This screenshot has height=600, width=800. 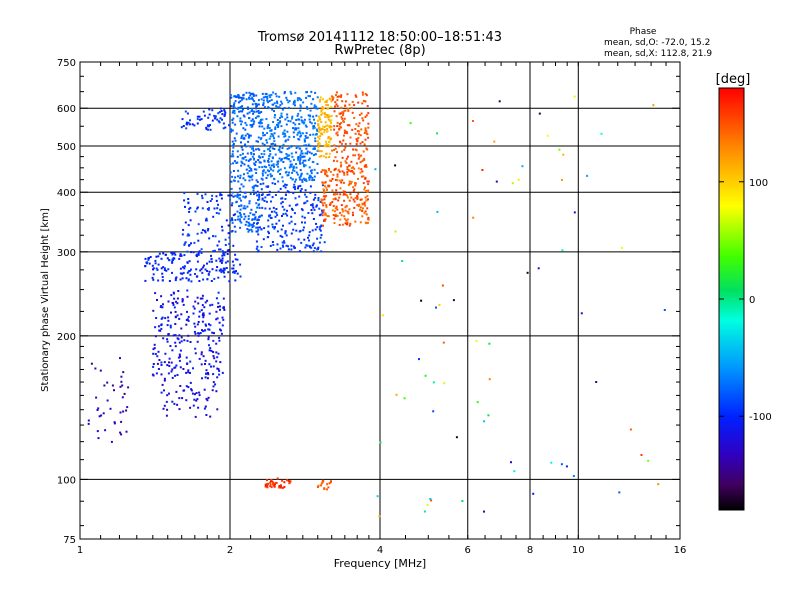 What do you see at coordinates (66, 193) in the screenshot?
I see `y-tick-label: 400` at bounding box center [66, 193].